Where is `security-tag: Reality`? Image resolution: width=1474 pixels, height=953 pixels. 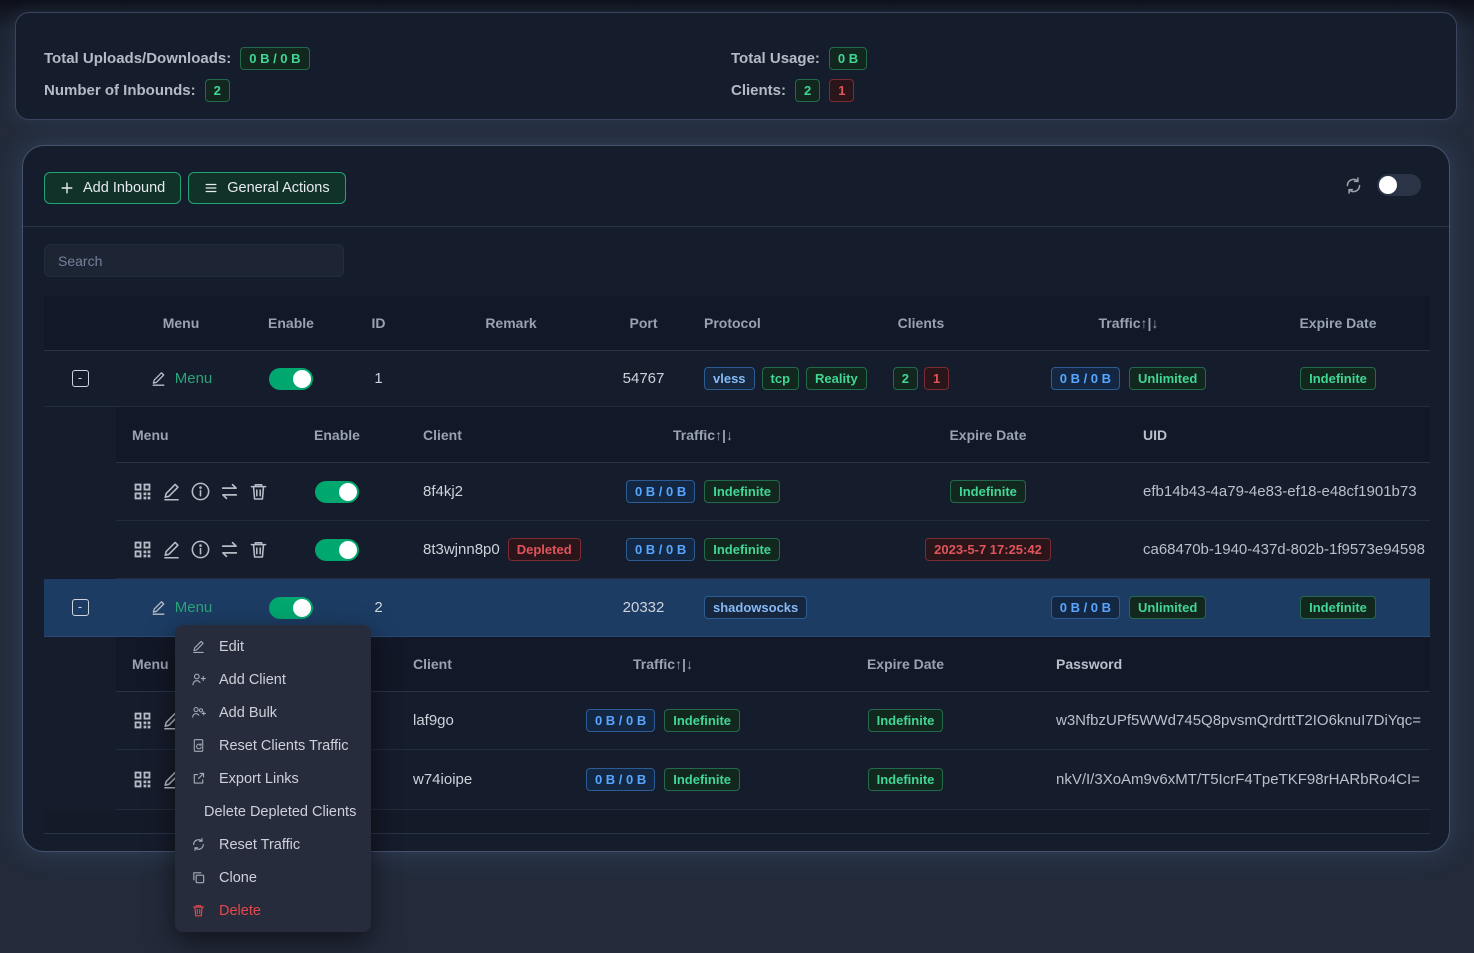 security-tag: Reality is located at coordinates (836, 378).